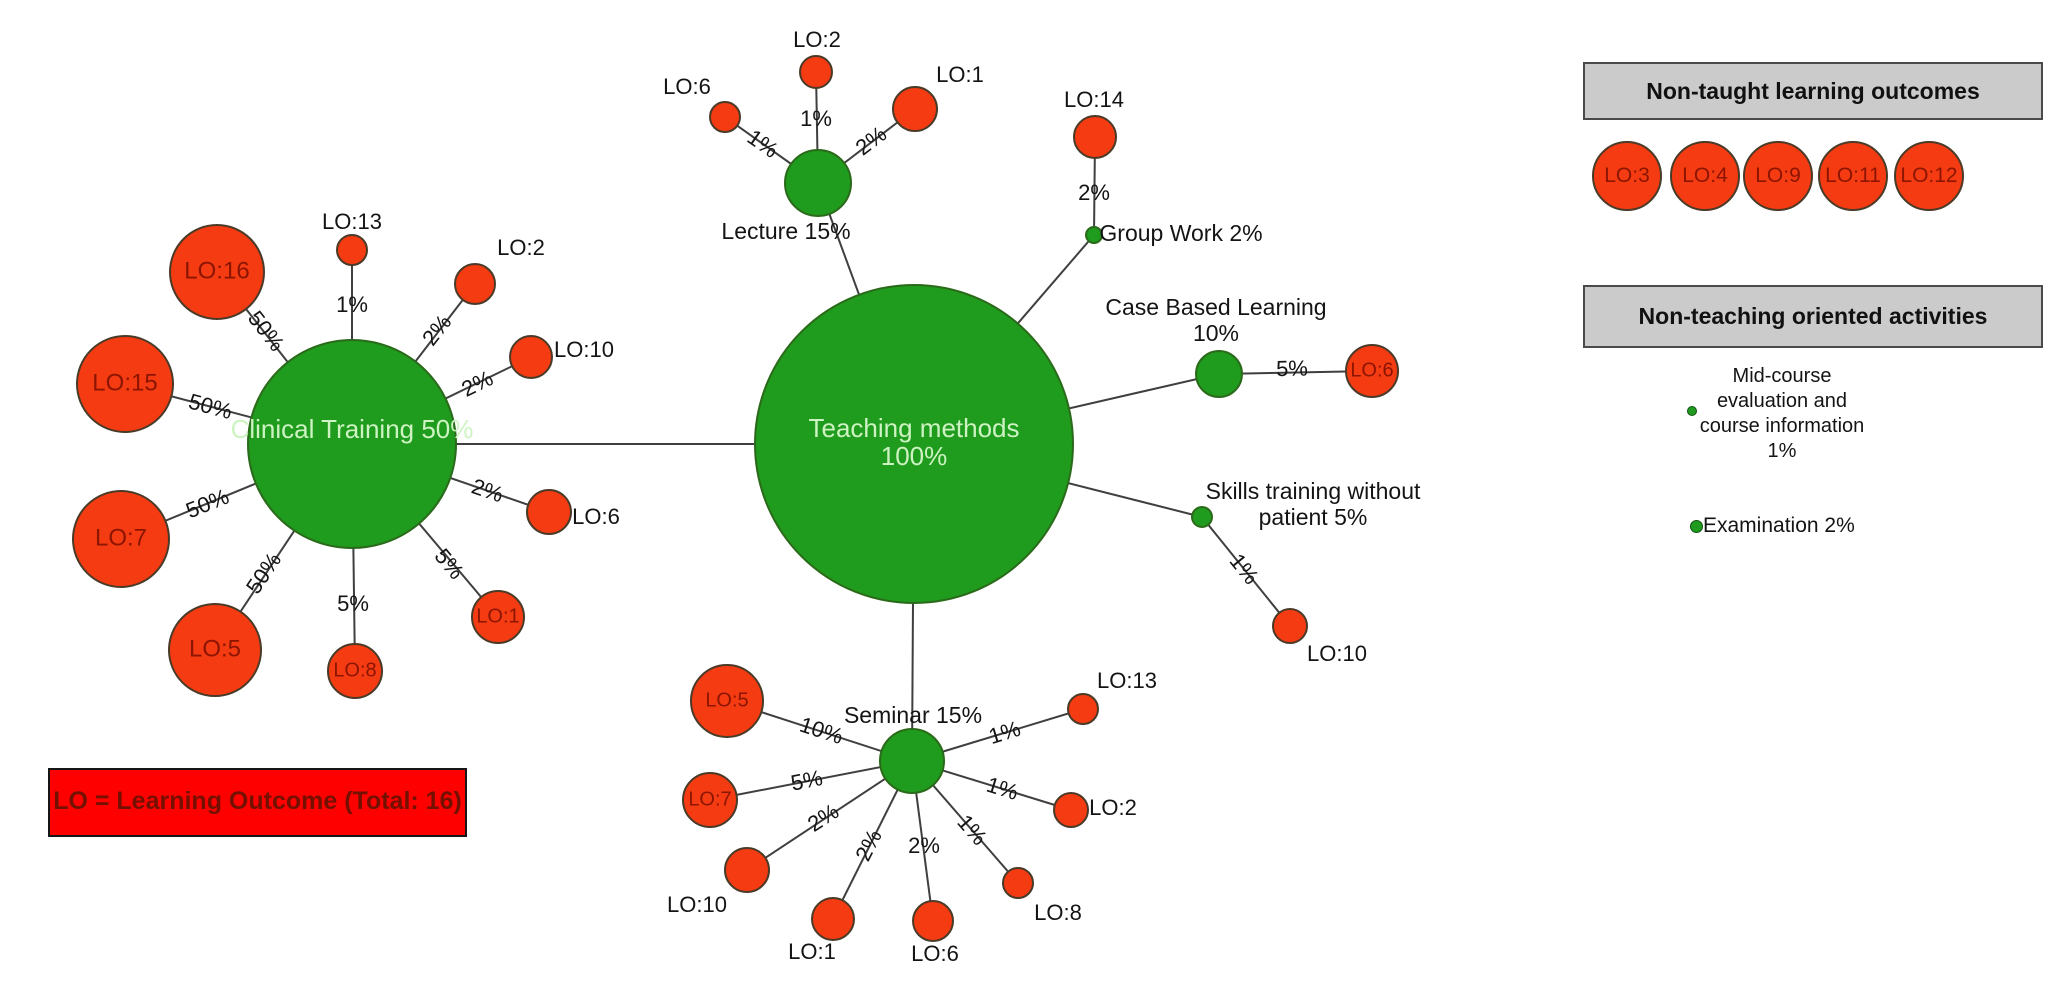  I want to click on node-clinical-lo15, so click(125, 384).